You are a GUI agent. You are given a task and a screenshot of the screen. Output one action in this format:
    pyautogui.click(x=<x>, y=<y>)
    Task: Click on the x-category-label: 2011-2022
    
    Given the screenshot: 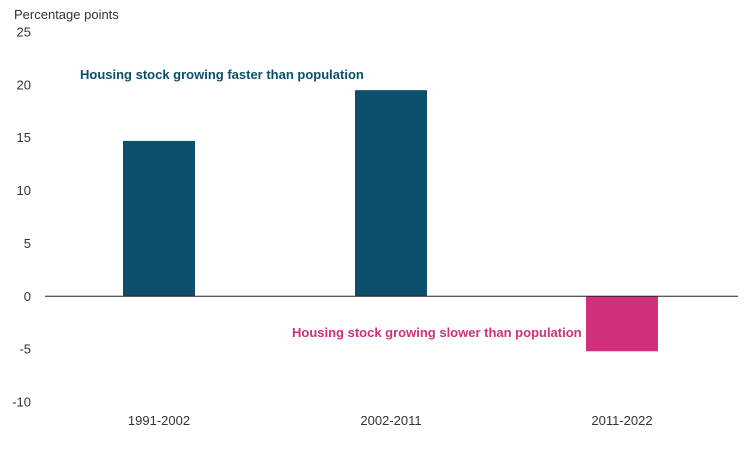 What is the action you would take?
    pyautogui.click(x=621, y=420)
    